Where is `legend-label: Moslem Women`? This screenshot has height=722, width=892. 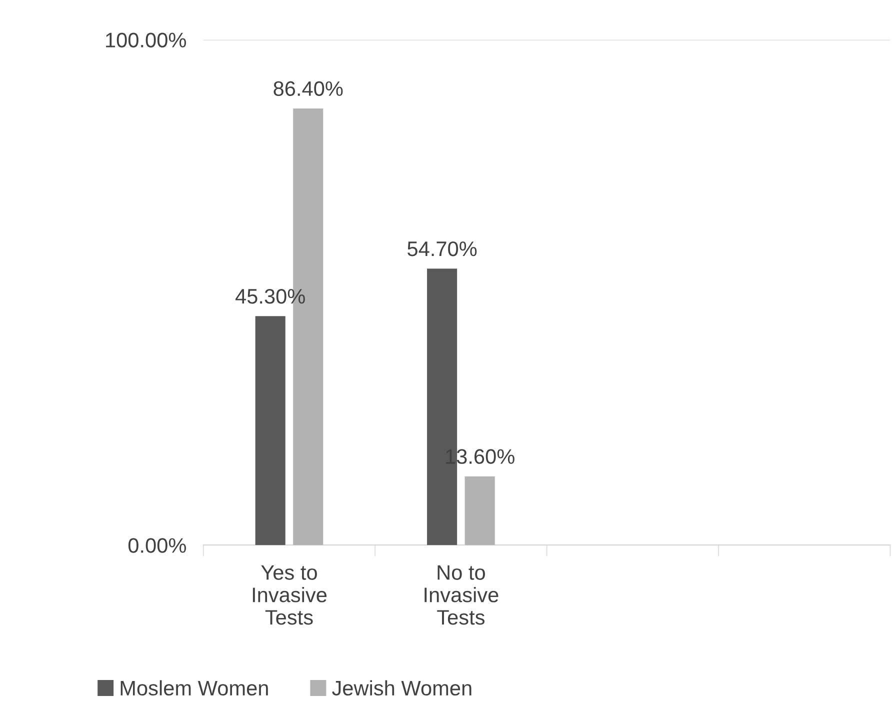 legend-label: Moslem Women is located at coordinates (194, 688).